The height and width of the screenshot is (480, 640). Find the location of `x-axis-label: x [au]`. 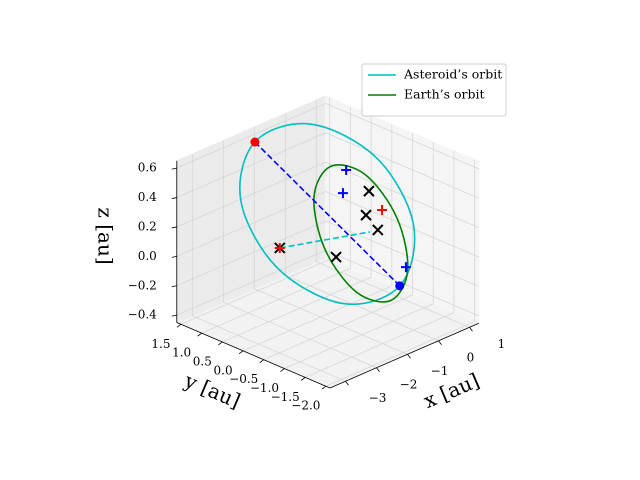

x-axis-label: x [au] is located at coordinates (451, 390).